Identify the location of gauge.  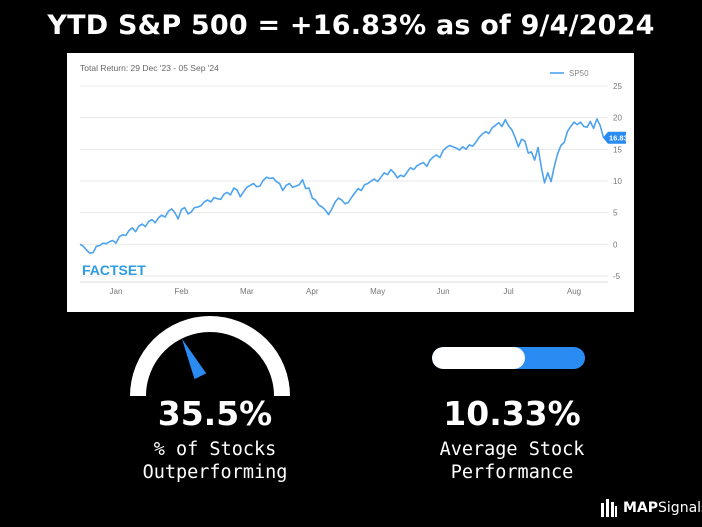
(210, 357).